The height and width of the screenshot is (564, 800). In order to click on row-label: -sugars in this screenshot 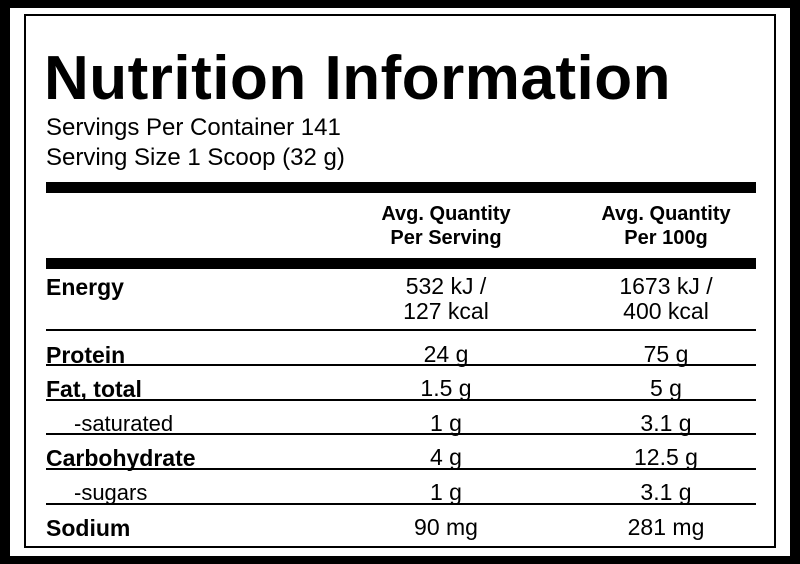, I will do `click(111, 492)`.